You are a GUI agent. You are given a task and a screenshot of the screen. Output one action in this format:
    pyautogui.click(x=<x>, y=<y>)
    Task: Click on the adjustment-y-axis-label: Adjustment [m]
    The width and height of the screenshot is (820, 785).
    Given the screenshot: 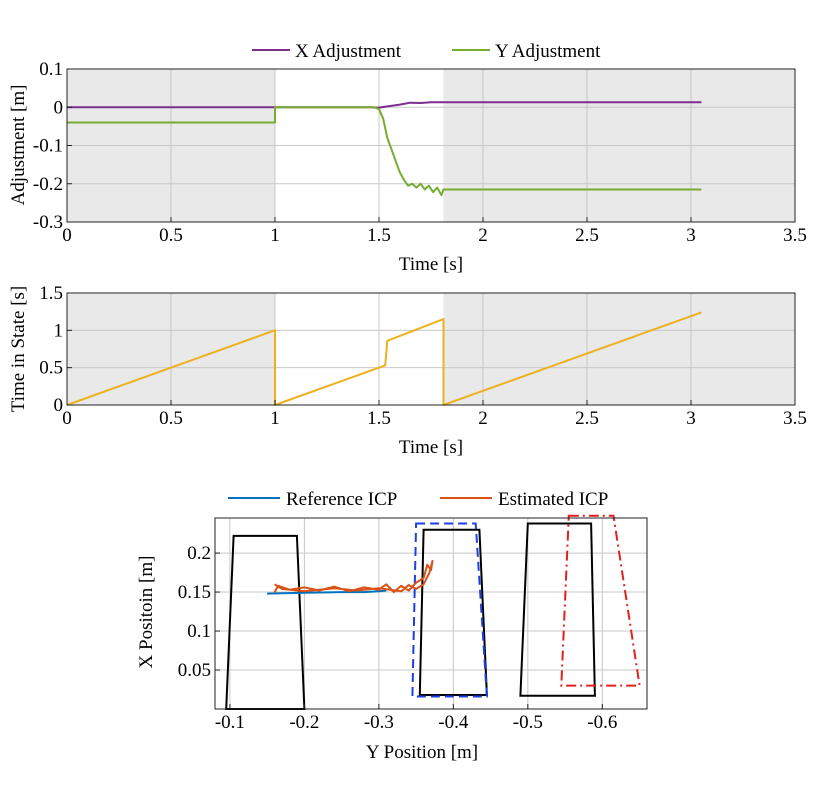 What is the action you would take?
    pyautogui.click(x=18, y=145)
    